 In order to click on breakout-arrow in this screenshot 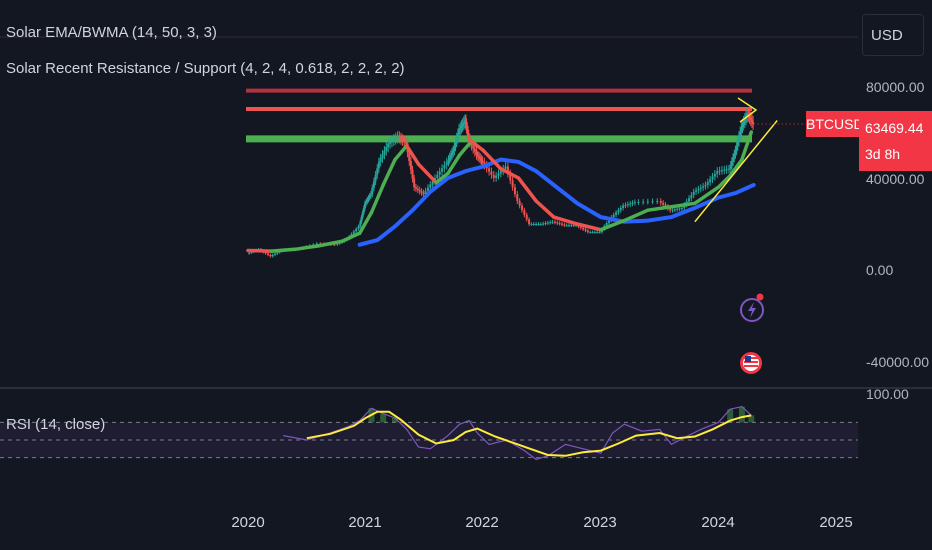, I will do `click(747, 110)`.